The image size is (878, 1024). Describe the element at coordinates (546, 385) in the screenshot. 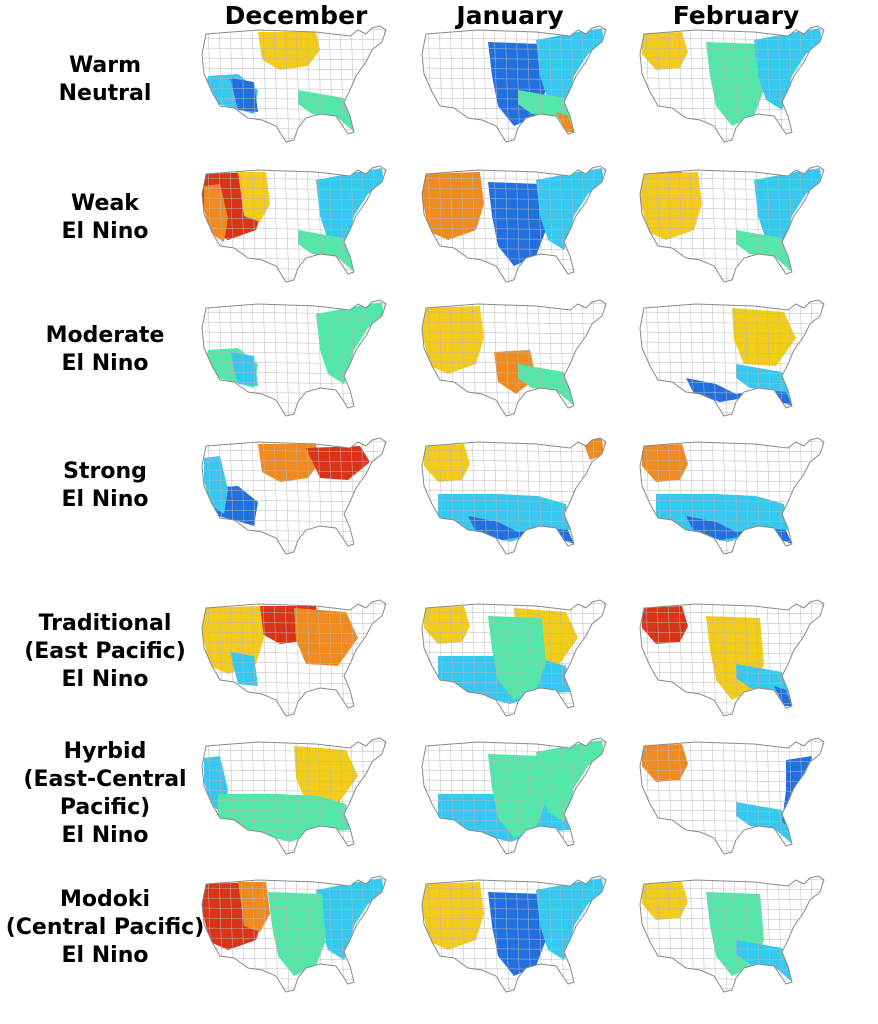

I see `anomaly-region-southeast` at that location.